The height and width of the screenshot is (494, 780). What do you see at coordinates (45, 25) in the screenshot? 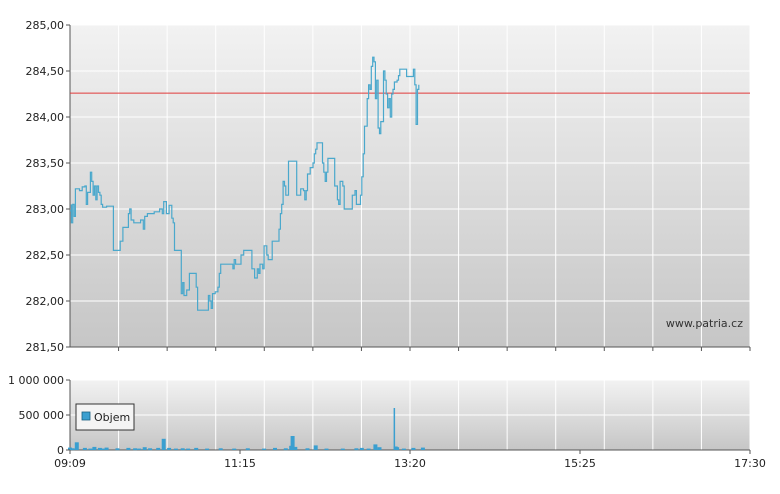
I see `price-y-tick-label: 285,00` at bounding box center [45, 25].